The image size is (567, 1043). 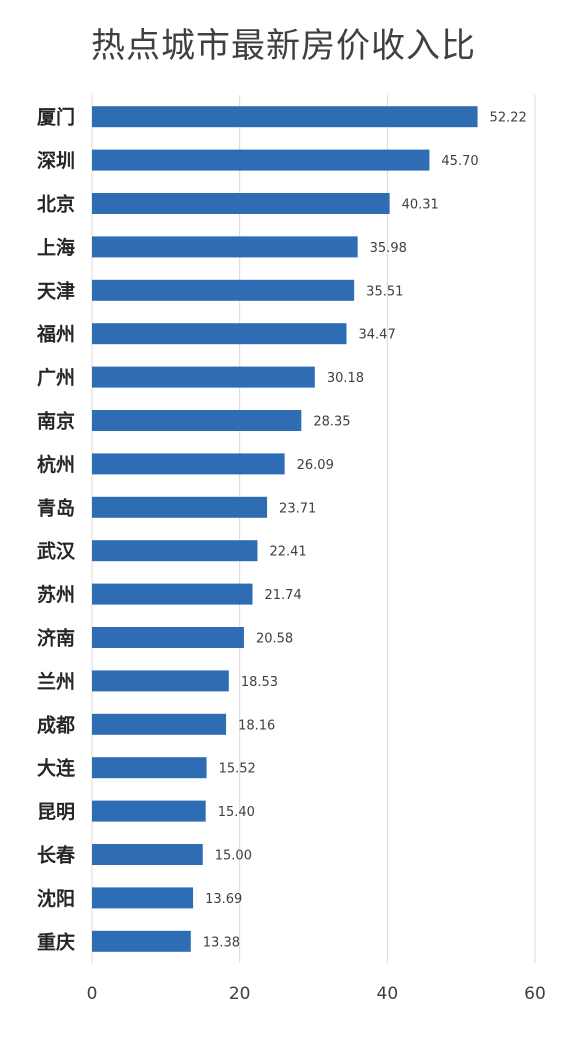 I want to click on category-label: 济南, so click(x=56, y=638).